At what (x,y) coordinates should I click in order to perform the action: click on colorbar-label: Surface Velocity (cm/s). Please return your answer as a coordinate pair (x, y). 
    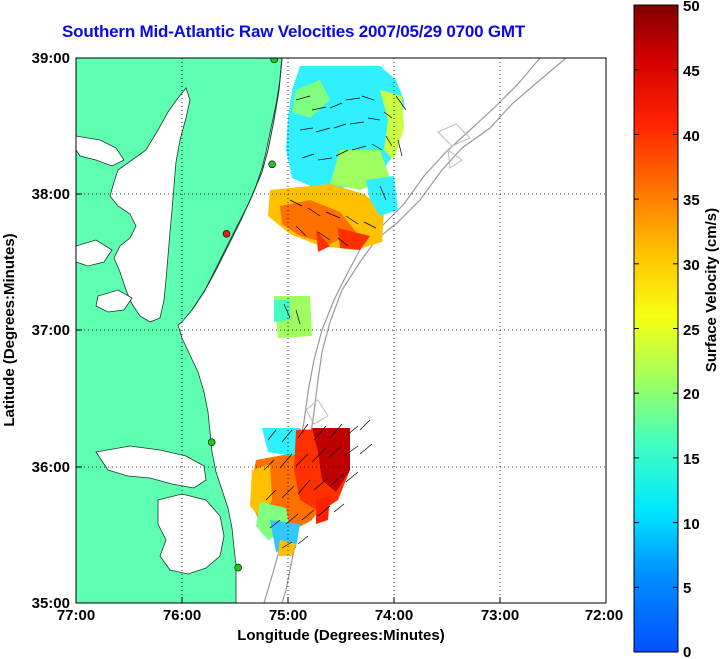
    Looking at the image, I should click on (711, 290).